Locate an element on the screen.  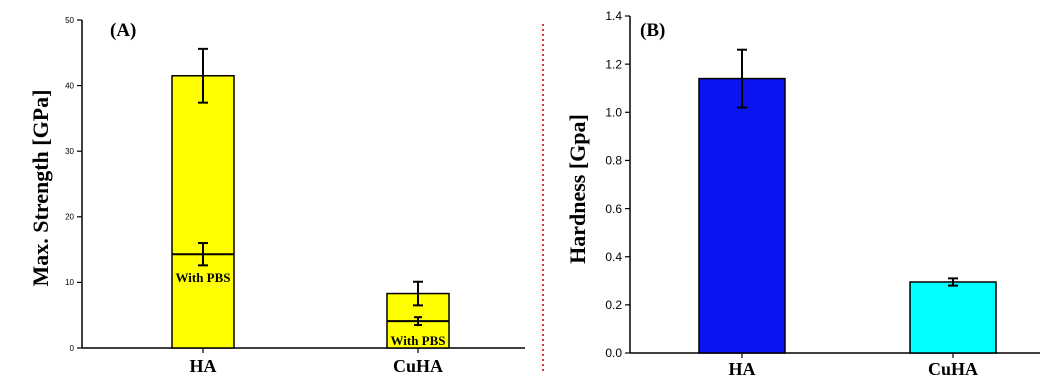
y-tick-label: 0.2 is located at coordinates (613, 305).